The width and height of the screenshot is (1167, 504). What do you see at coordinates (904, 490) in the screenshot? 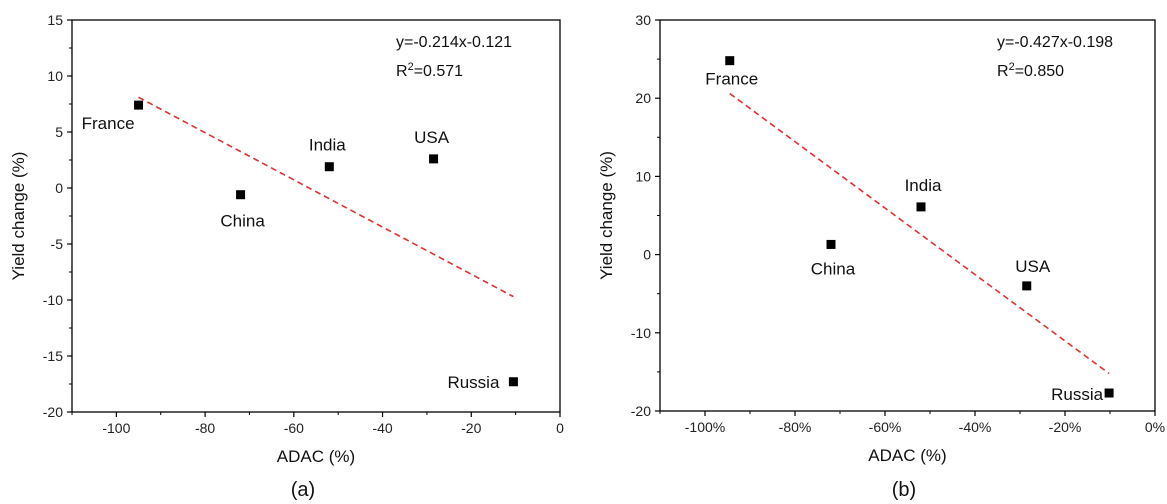
I see `panel-label: (b)` at bounding box center [904, 490].